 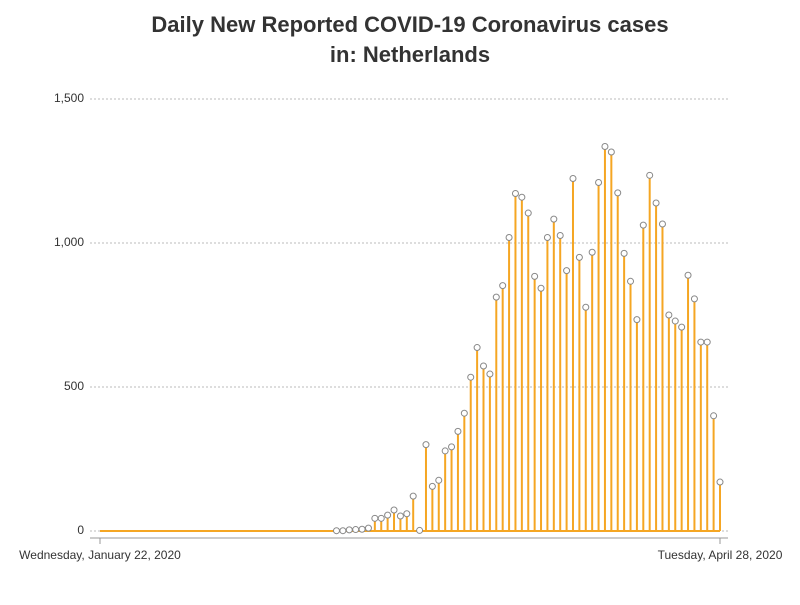 I want to click on chart-title: in: Netherlands, so click(x=410, y=54).